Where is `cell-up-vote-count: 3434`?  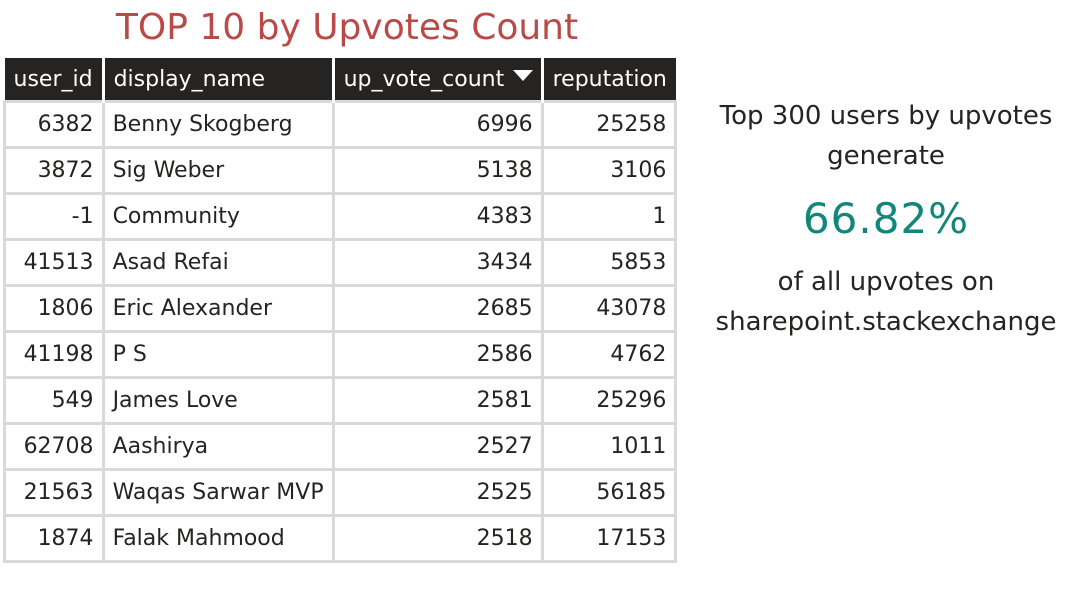
cell-up-vote-count: 3434 is located at coordinates (437, 262).